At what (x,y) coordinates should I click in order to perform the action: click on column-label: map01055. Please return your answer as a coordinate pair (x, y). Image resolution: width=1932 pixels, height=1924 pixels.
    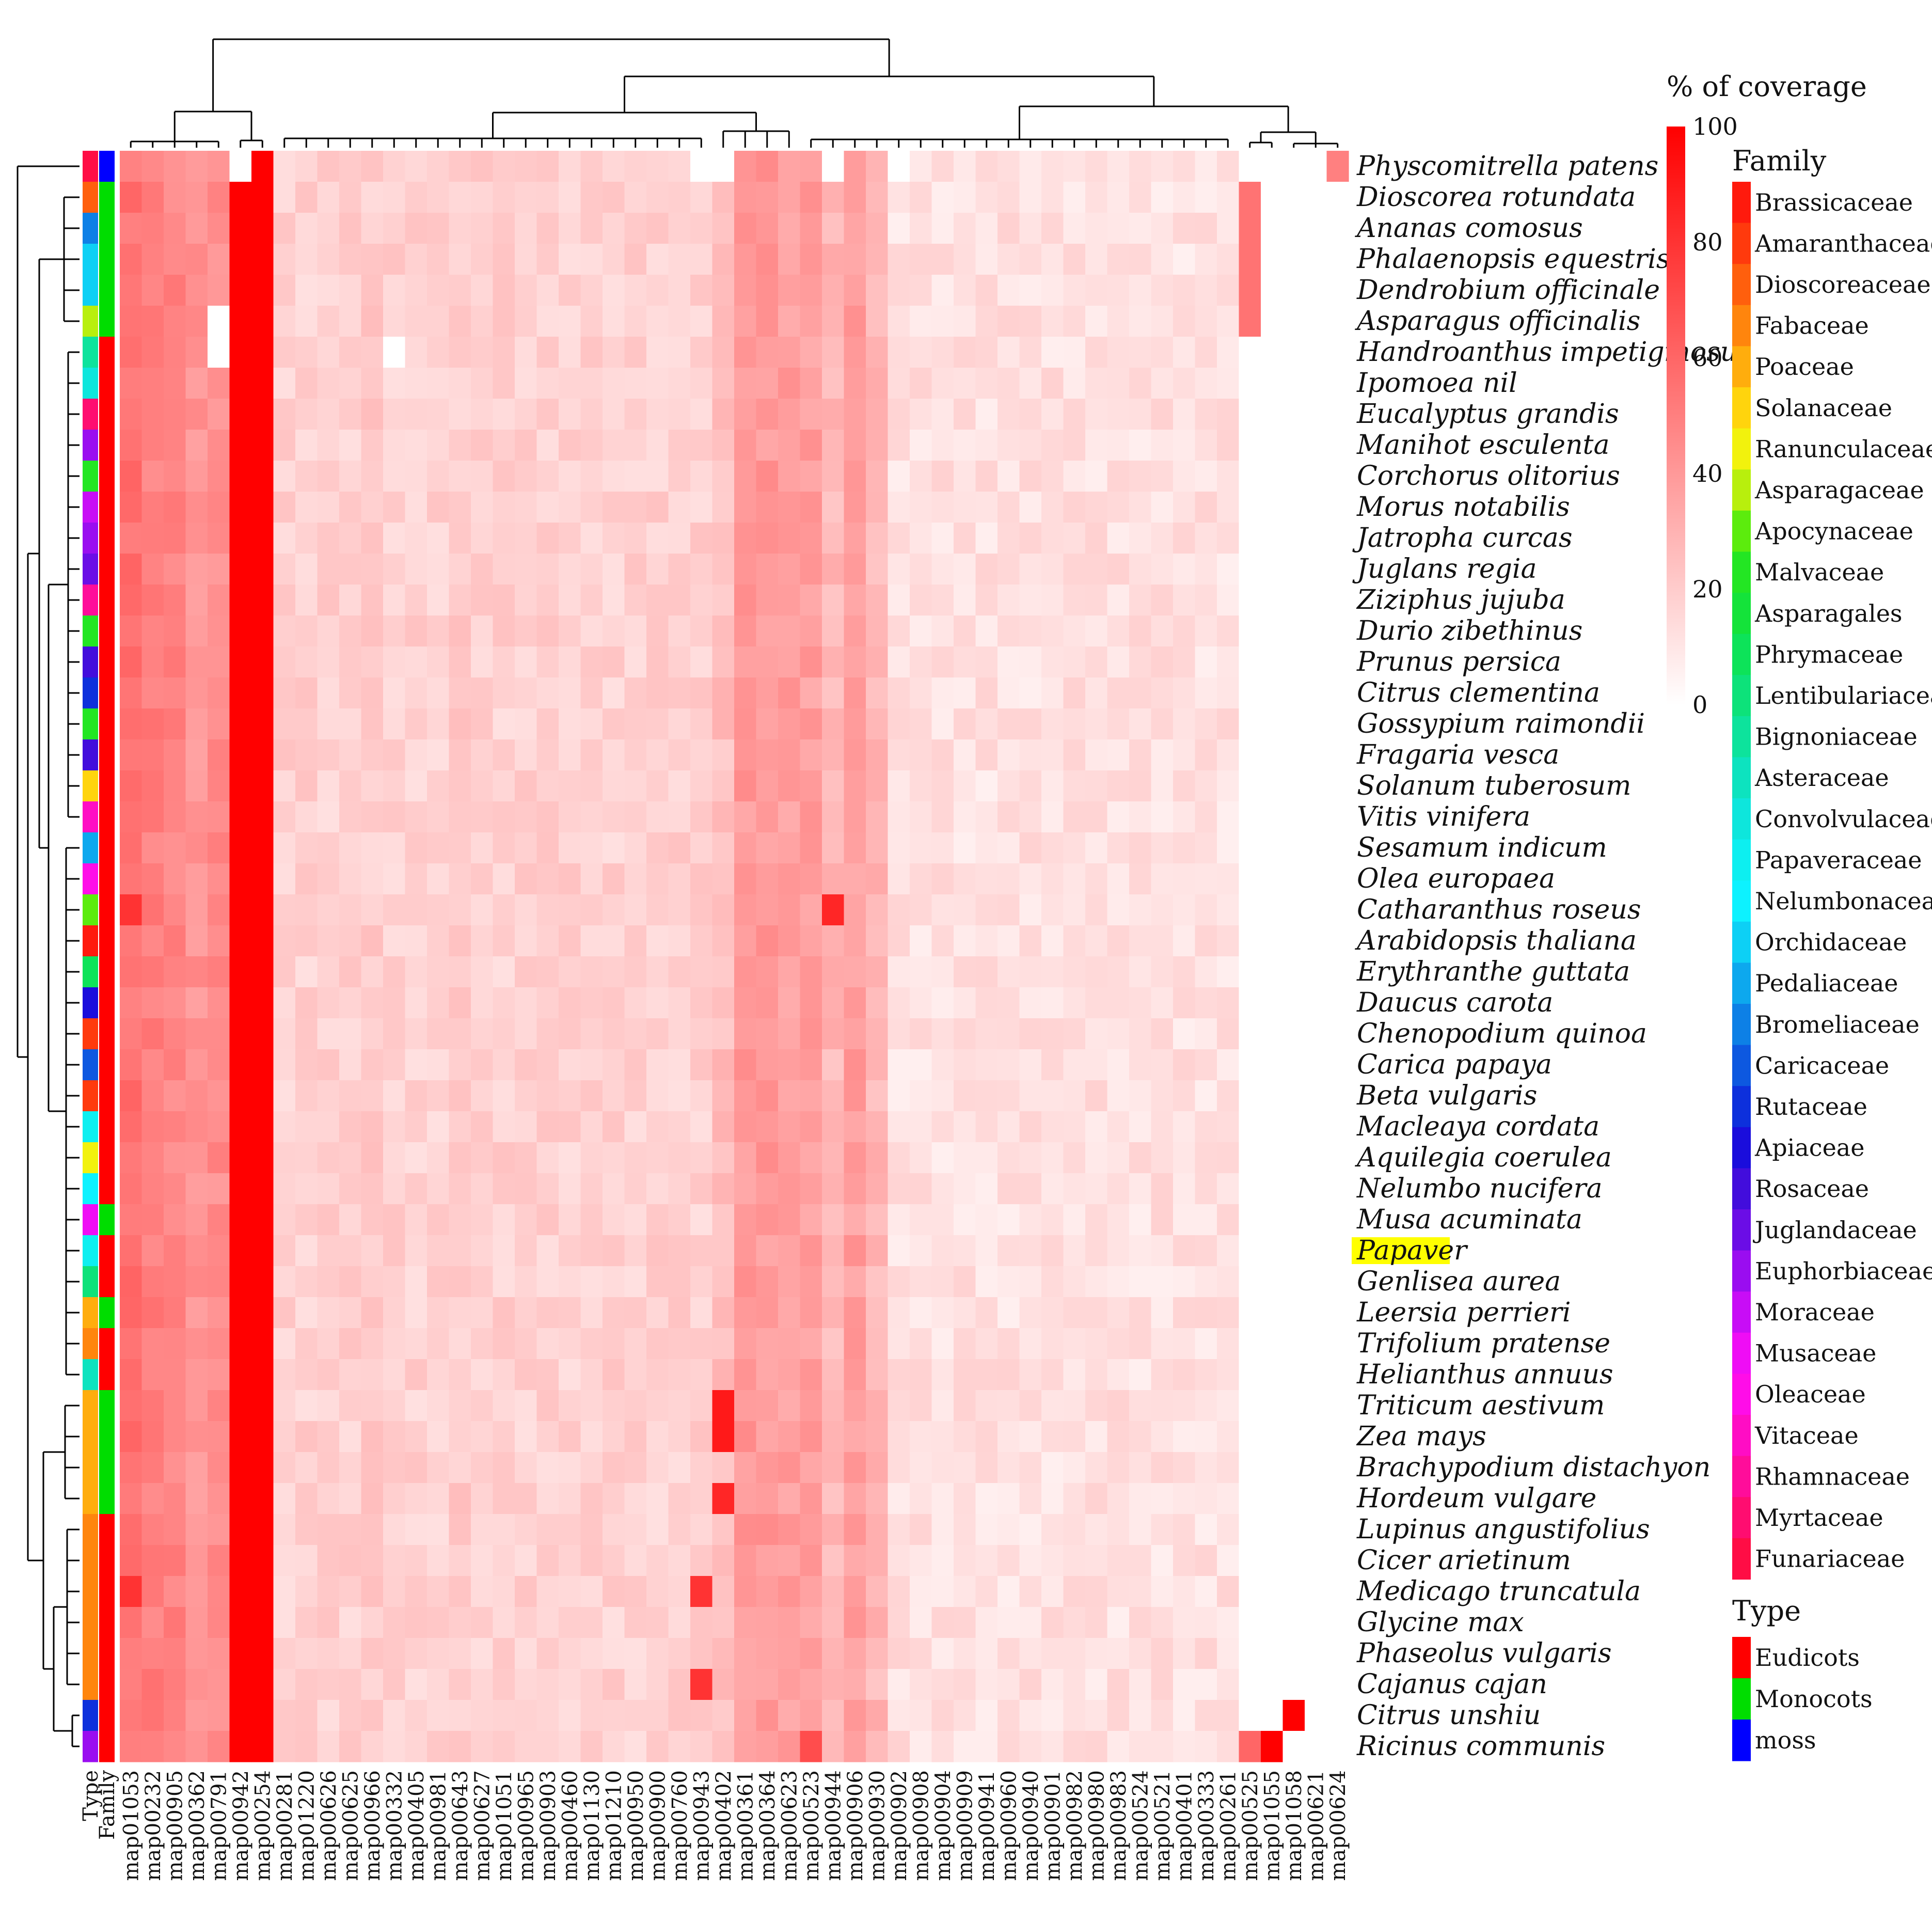
    Looking at the image, I should click on (1272, 1825).